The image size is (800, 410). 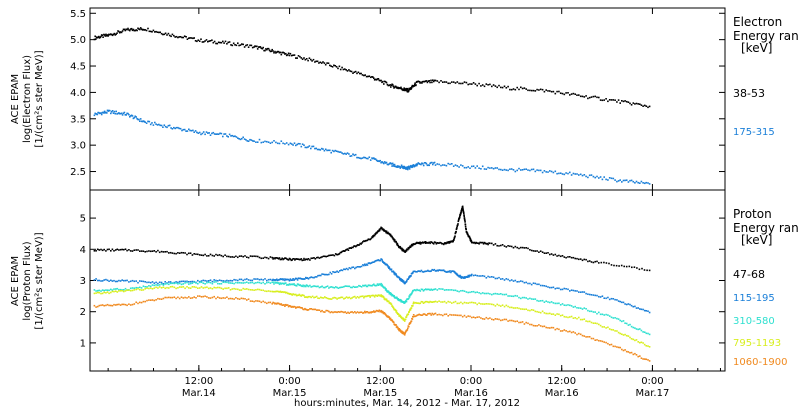 I want to click on electron-ytick-label: 2.5, so click(x=78, y=172).